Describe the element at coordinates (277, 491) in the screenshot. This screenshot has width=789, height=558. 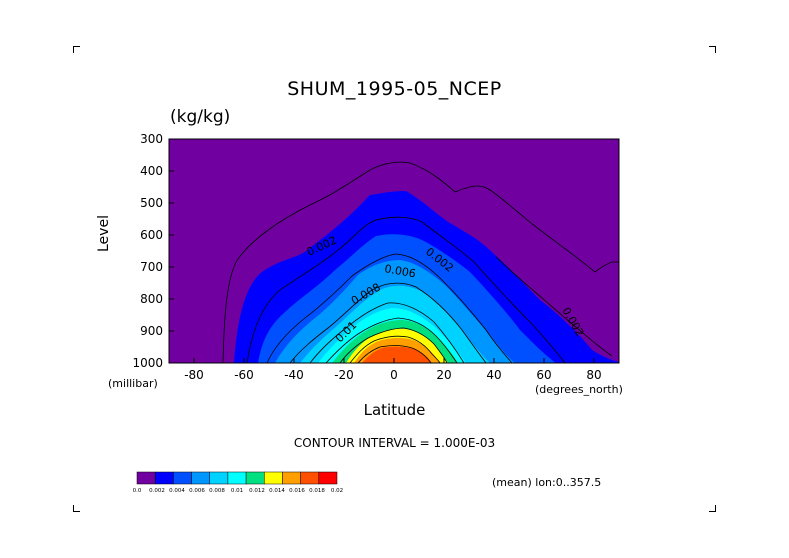
I see `colorbar-label: 0.014` at that location.